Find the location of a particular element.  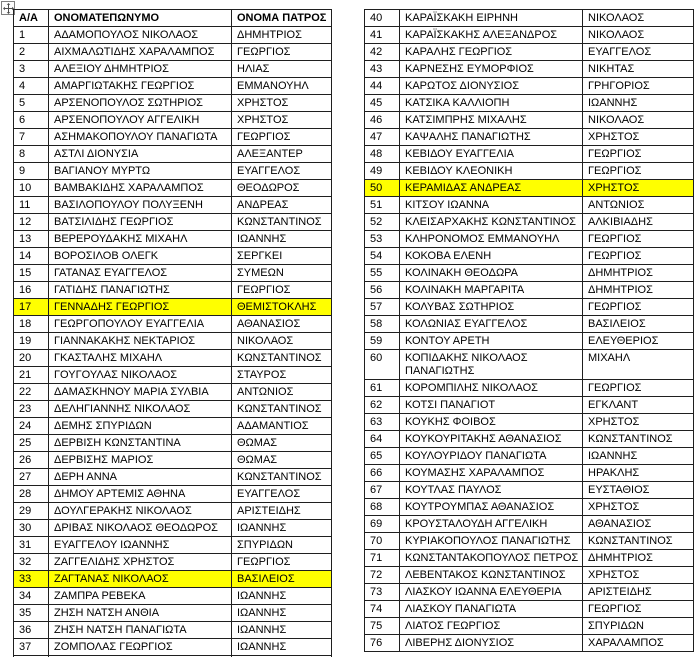

row-number-cell: 24 is located at coordinates (31, 426).